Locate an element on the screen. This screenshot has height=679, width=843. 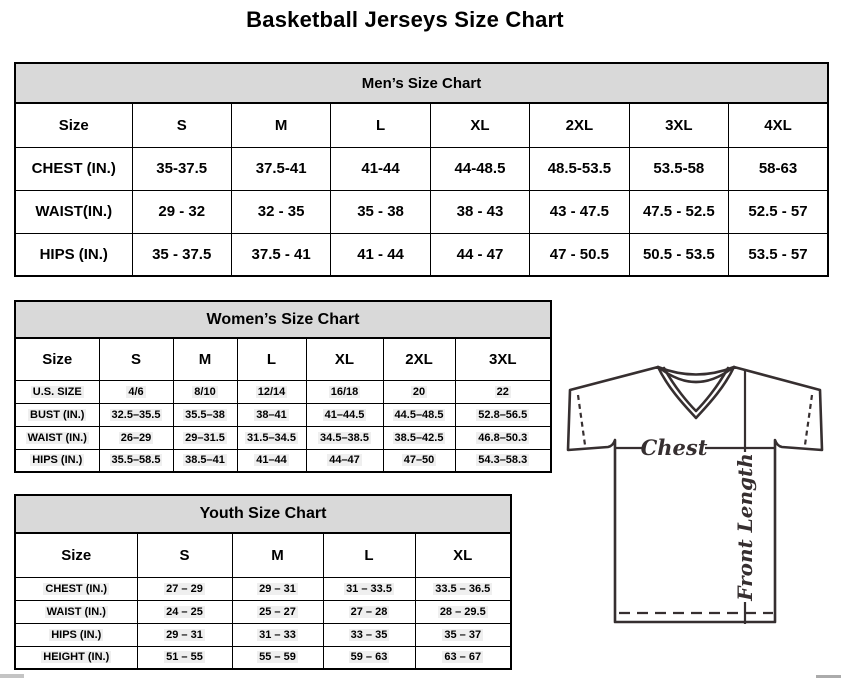
table-cell: 31 – 33 is located at coordinates (277, 634).